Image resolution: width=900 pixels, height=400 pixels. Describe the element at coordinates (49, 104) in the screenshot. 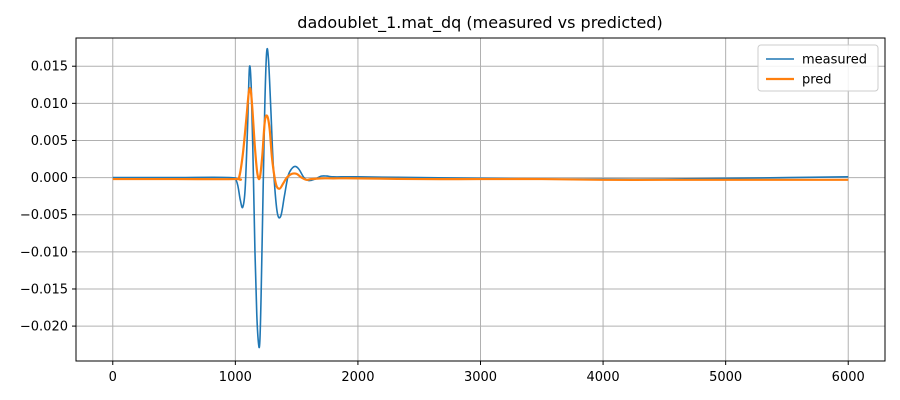

I see `y-tick-label: 0.010` at that location.